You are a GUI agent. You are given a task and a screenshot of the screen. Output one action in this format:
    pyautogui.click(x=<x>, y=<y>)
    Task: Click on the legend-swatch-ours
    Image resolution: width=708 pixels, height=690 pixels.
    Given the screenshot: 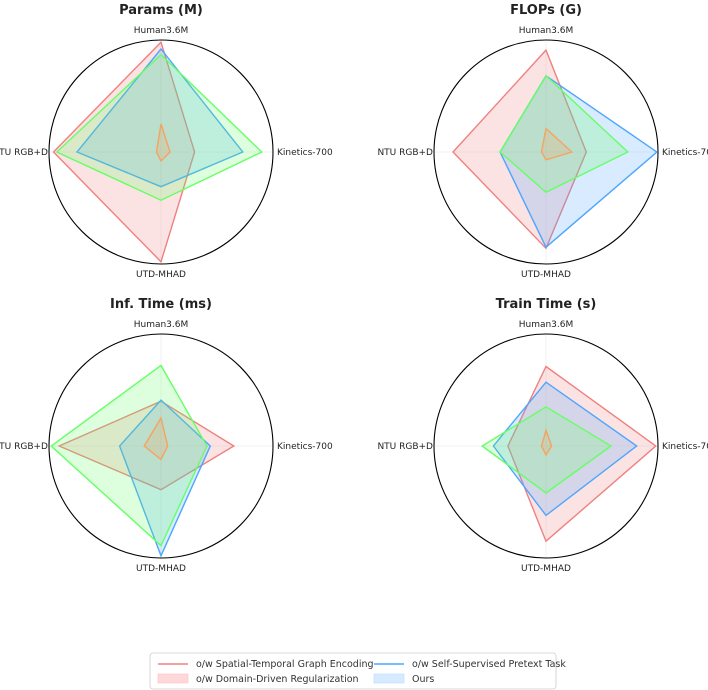 What is the action you would take?
    pyautogui.click(x=389, y=678)
    